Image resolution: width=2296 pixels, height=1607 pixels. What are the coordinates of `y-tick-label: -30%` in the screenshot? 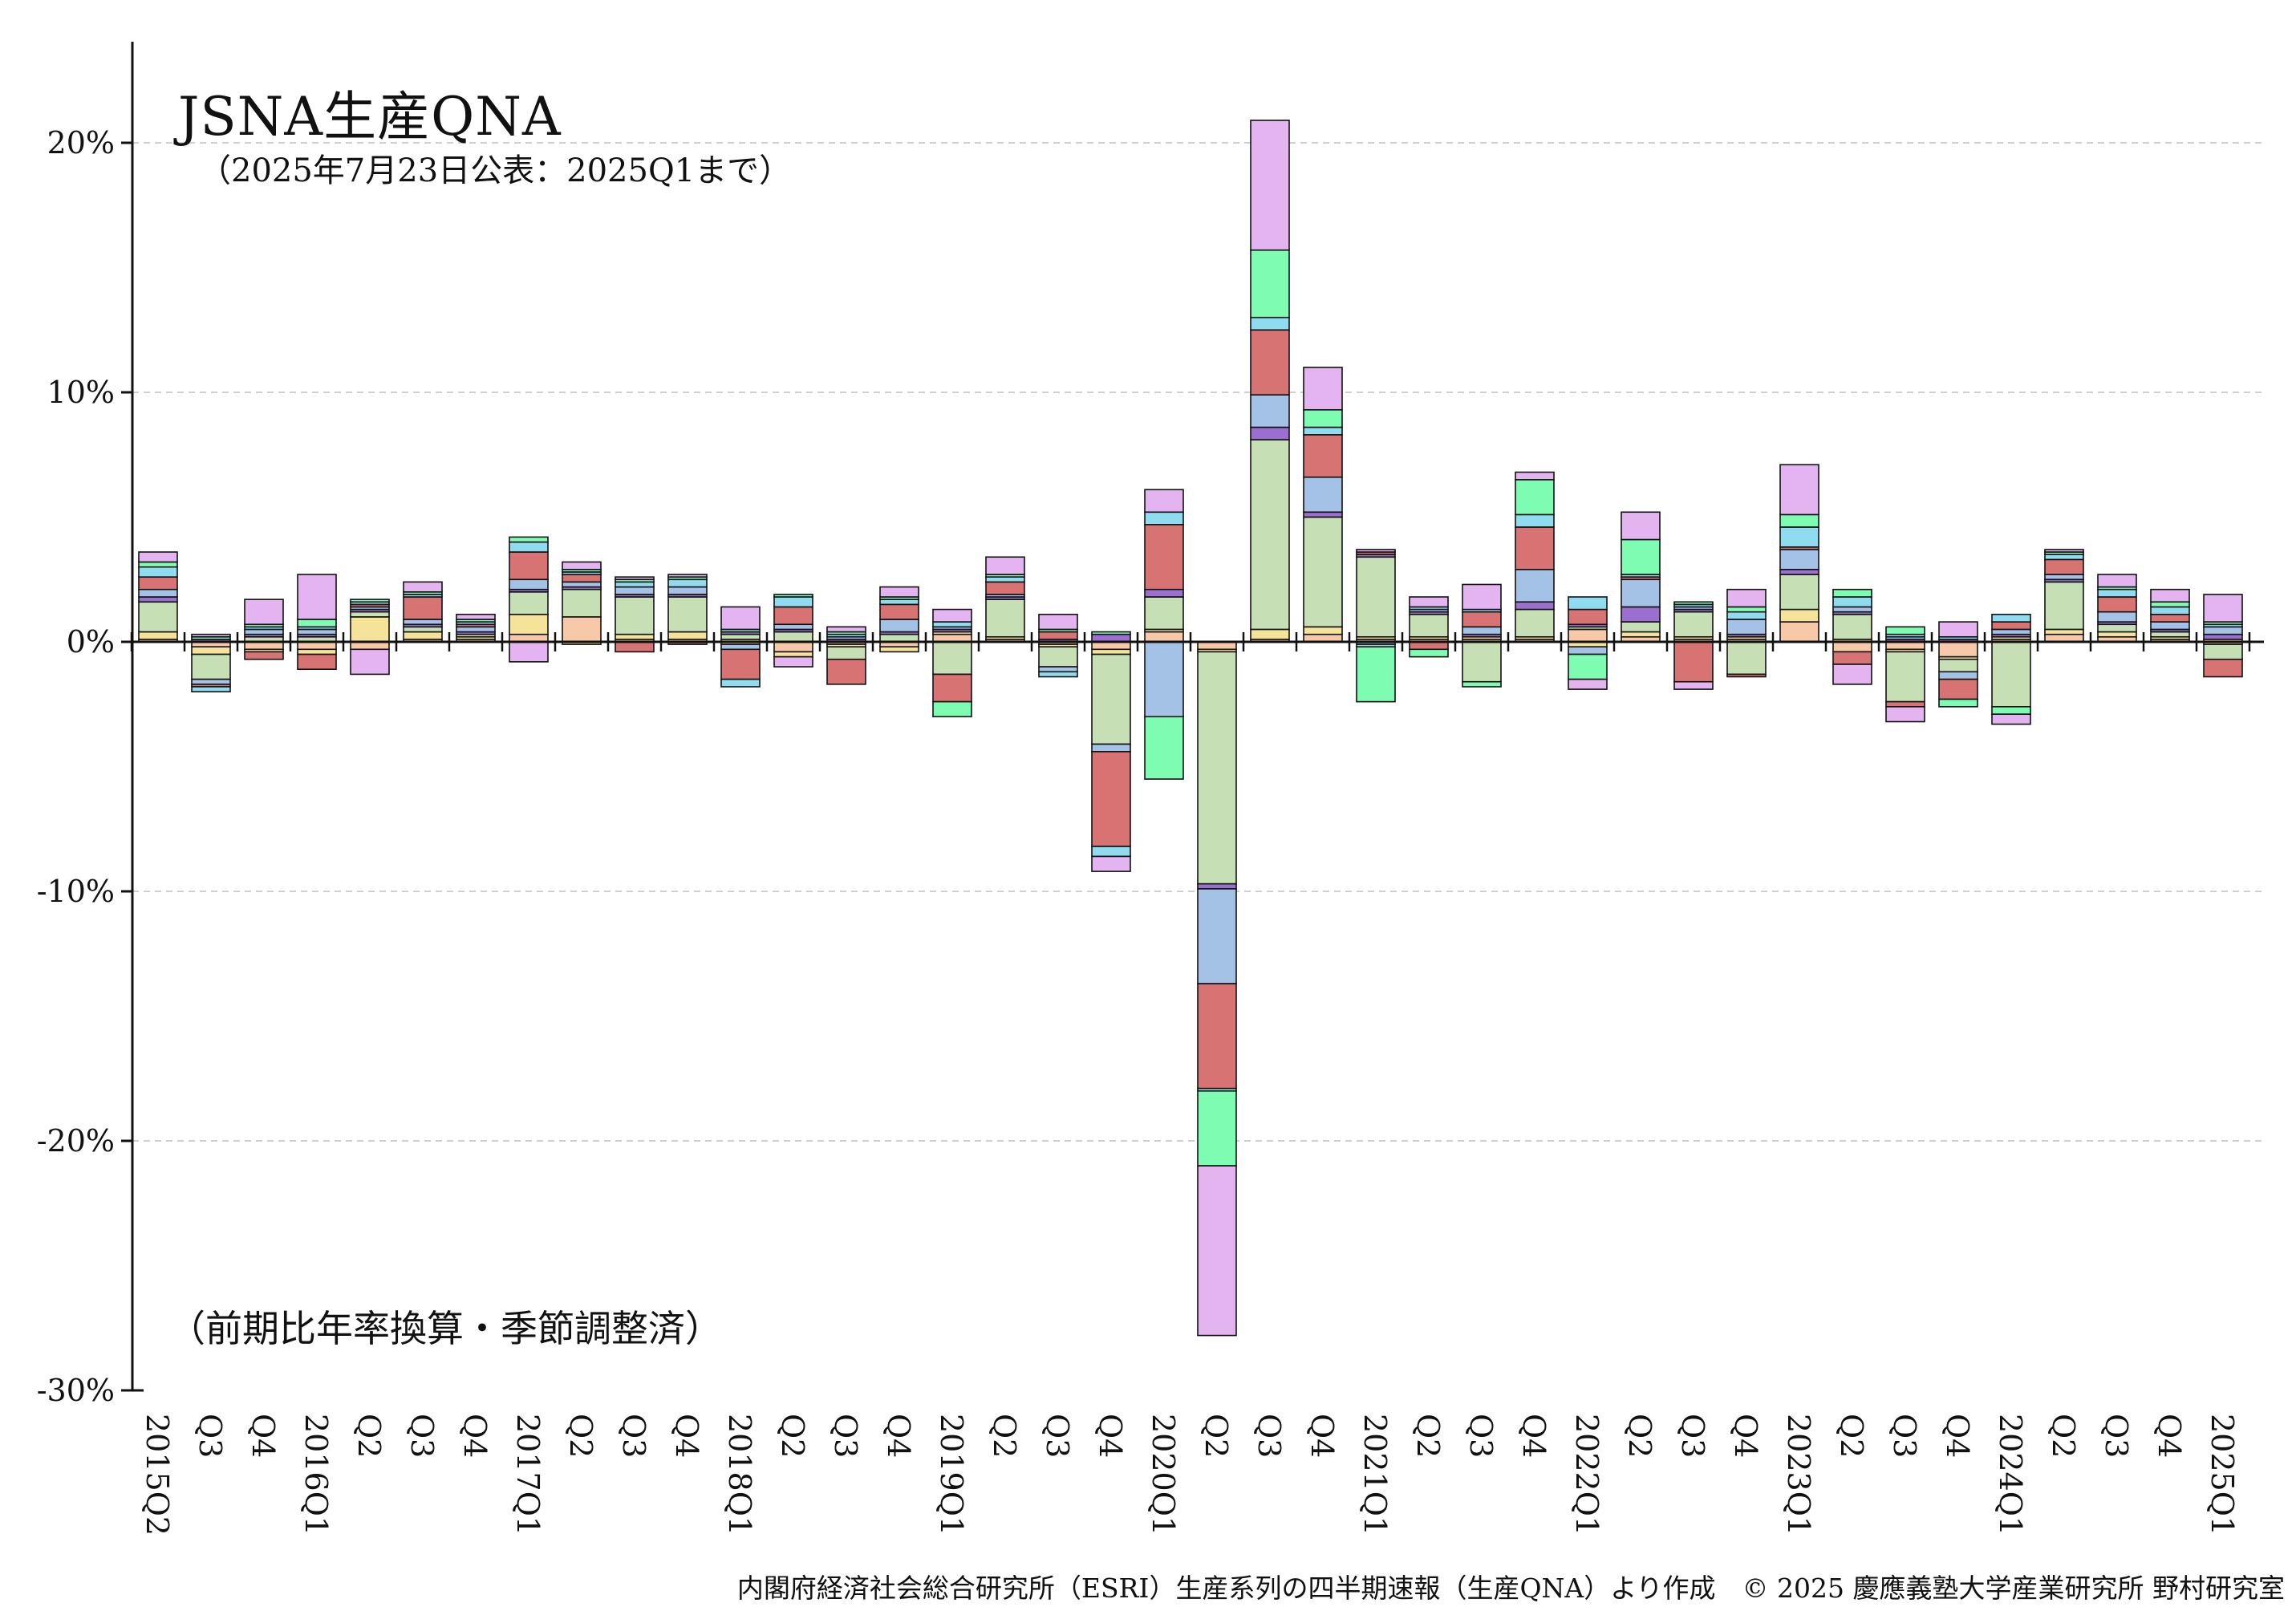 It's located at (76, 1391).